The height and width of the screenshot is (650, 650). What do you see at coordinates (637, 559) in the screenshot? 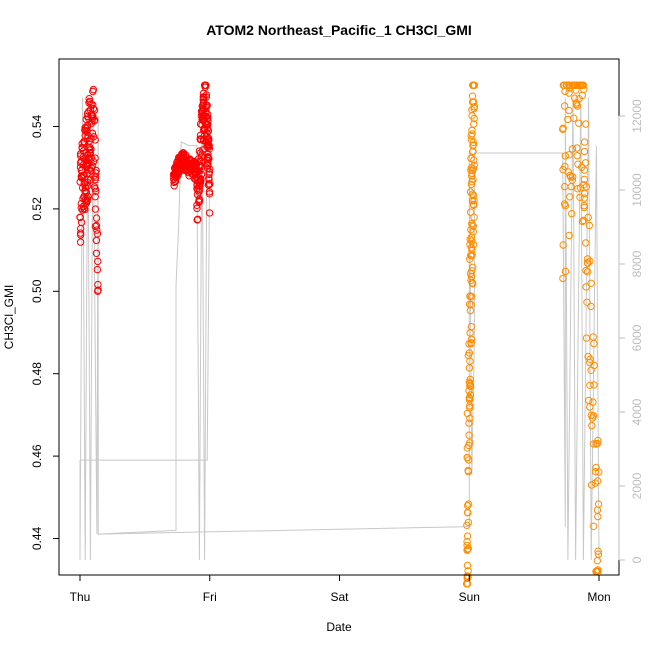
I see `y2-tick-label: 0` at bounding box center [637, 559].